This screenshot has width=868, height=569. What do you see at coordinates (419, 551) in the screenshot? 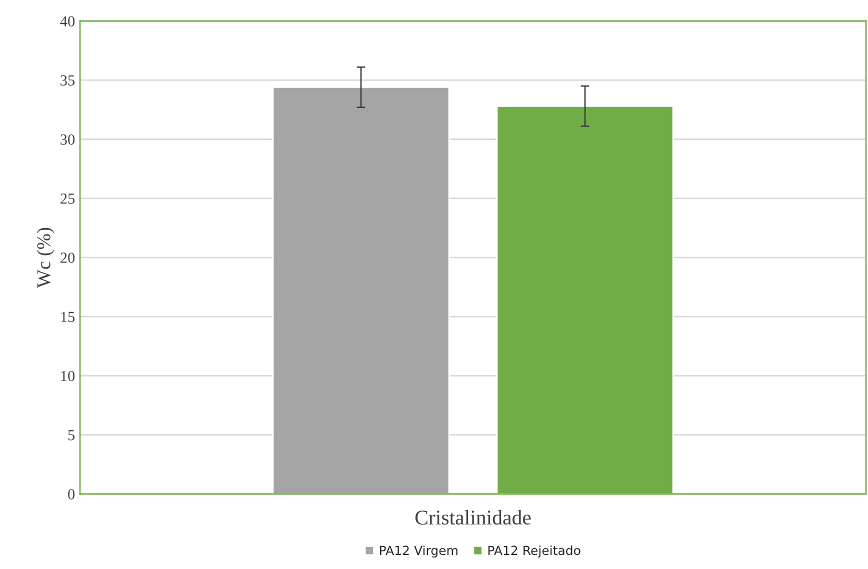
I see `legend-label: PA12 Virgem` at bounding box center [419, 551].